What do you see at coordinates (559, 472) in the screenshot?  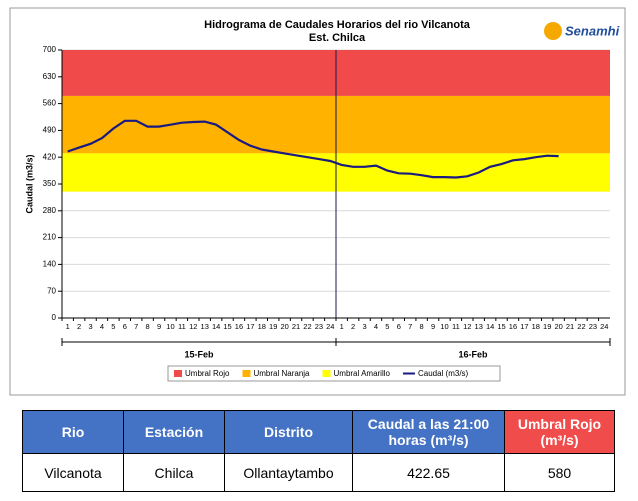 I see `cell: 580` at bounding box center [559, 472].